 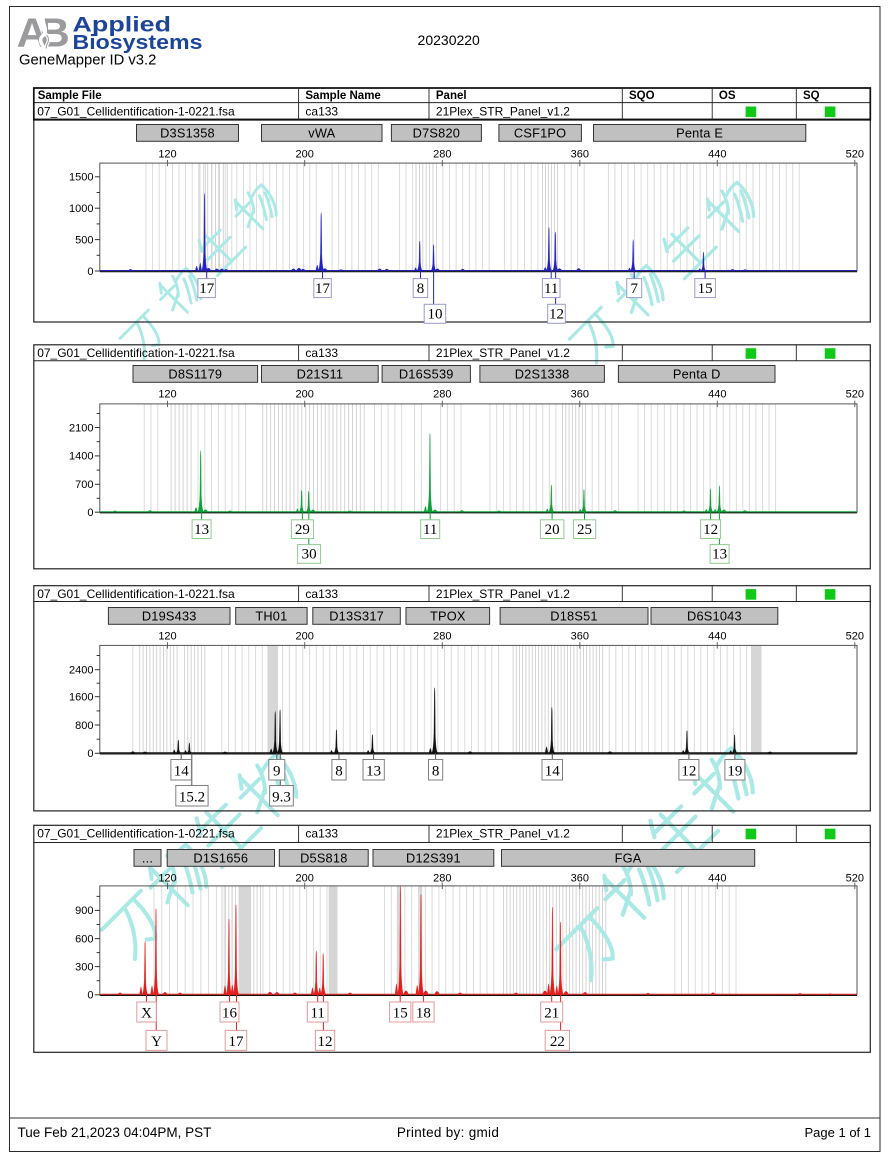 I want to click on svg-text: 11, so click(x=317, y=1013).